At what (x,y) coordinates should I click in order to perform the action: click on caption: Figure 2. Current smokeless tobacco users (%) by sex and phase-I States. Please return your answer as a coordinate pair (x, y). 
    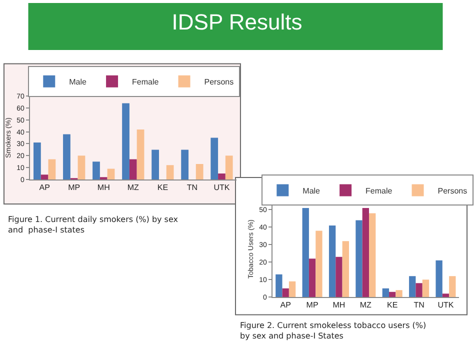
    Looking at the image, I should click on (333, 330).